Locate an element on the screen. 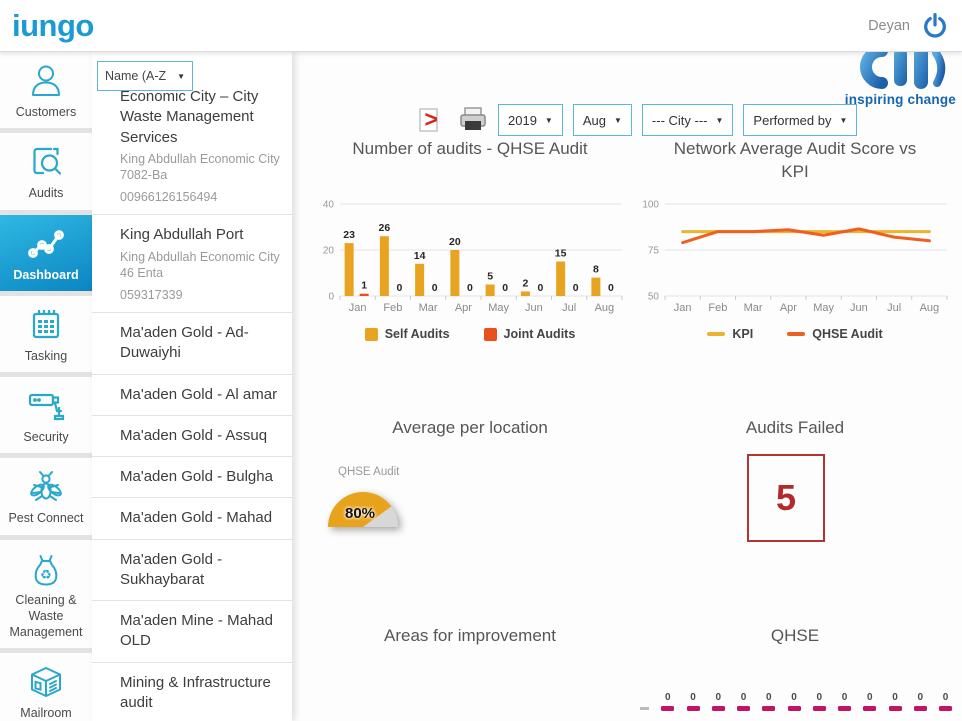 The height and width of the screenshot is (721, 962). sidebar-item-customers: Customers is located at coordinates (46, 90).